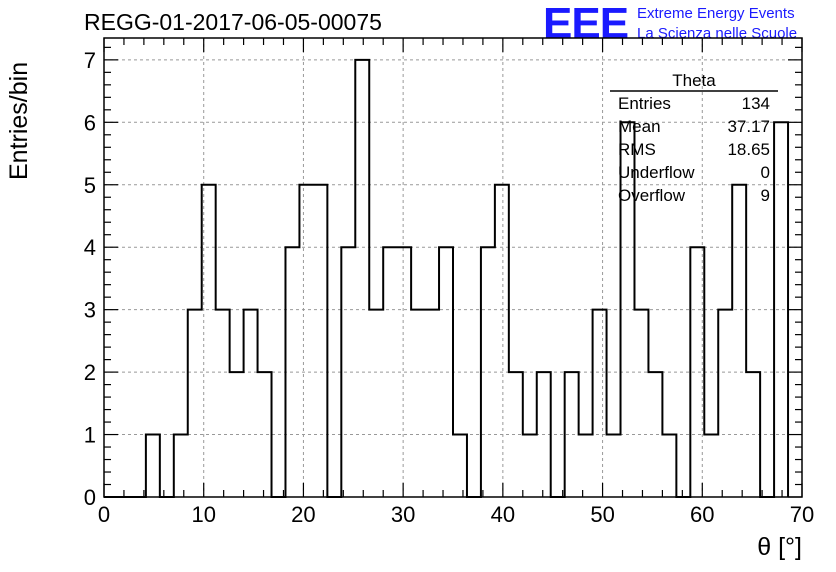 This screenshot has width=836, height=572. Describe the element at coordinates (748, 126) in the screenshot. I see `stats-value-mean: 37.17` at that location.